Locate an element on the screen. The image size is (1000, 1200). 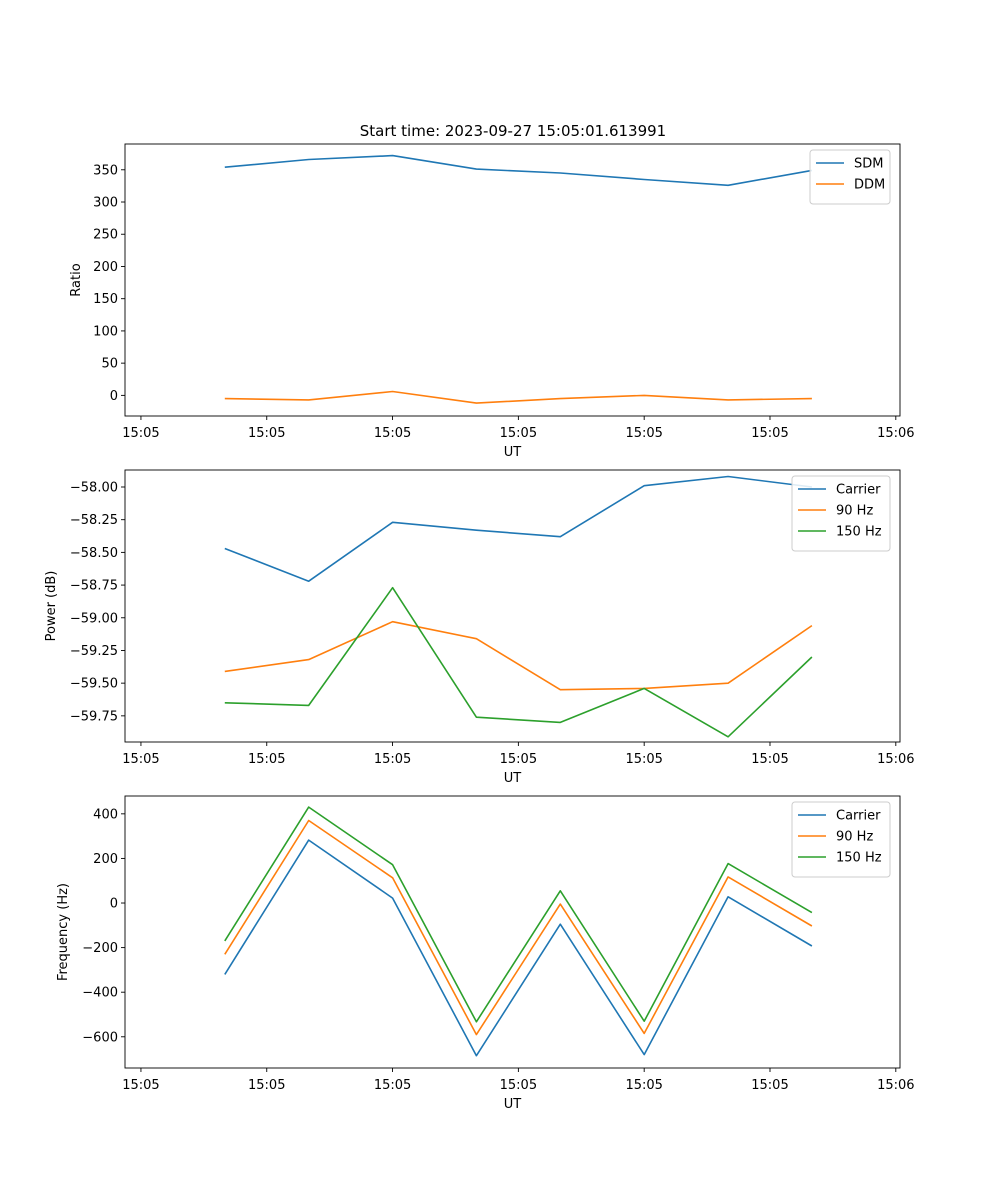
legend-label: DDM is located at coordinates (869, 185).